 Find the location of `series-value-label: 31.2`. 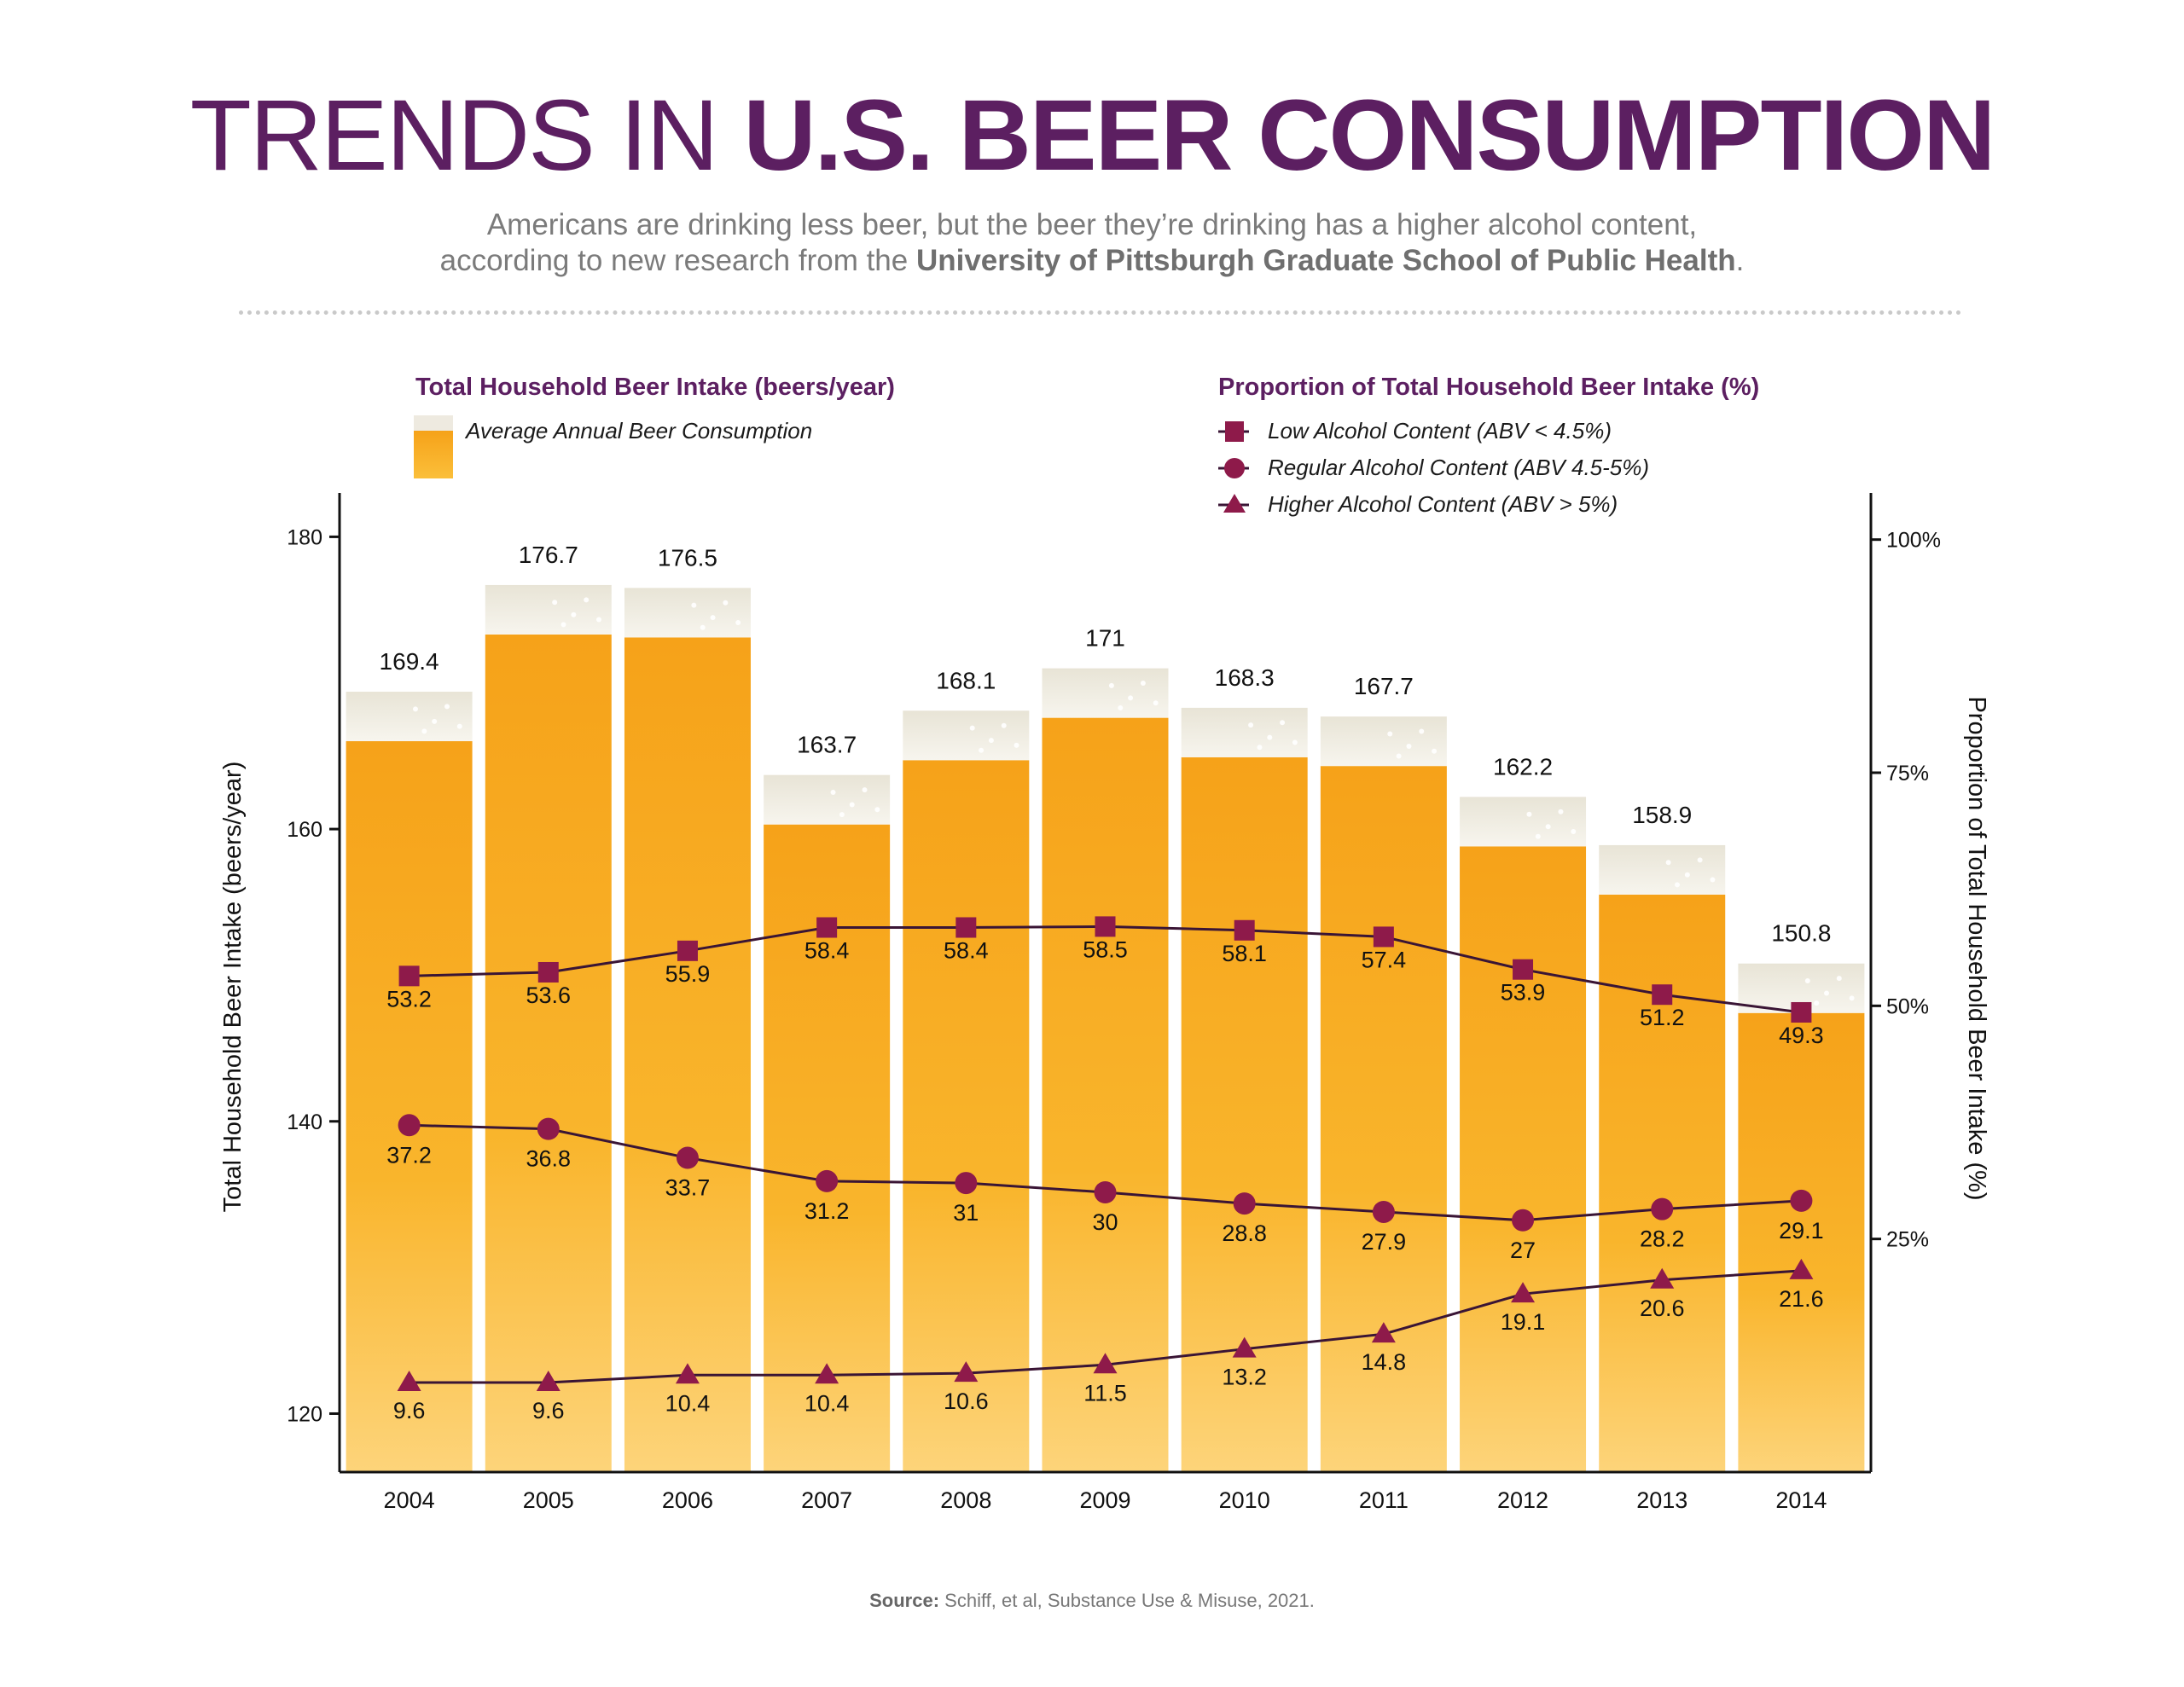

series-value-label: 31.2 is located at coordinates (827, 1211).